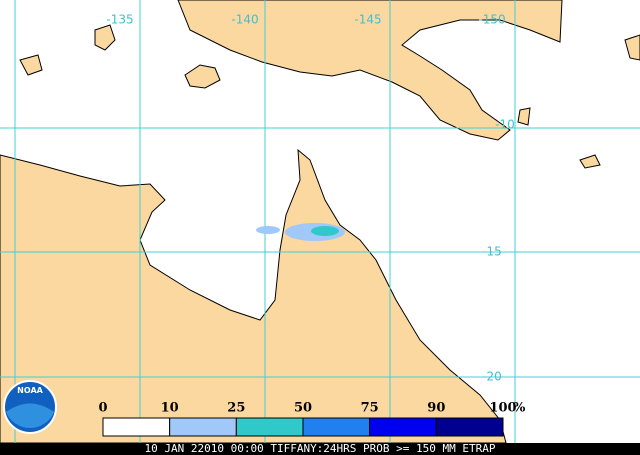 The image size is (640, 455). Describe the element at coordinates (367, 20) in the screenshot. I see `lon-label: -145` at that location.